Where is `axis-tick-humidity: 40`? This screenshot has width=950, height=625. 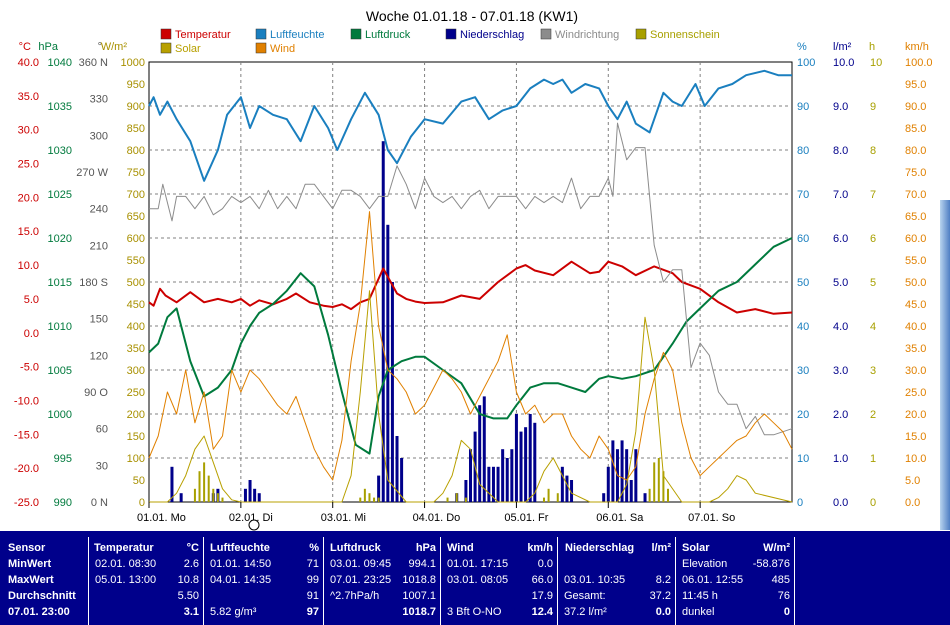
axis-tick-humidity: 40 is located at coordinates (803, 327).